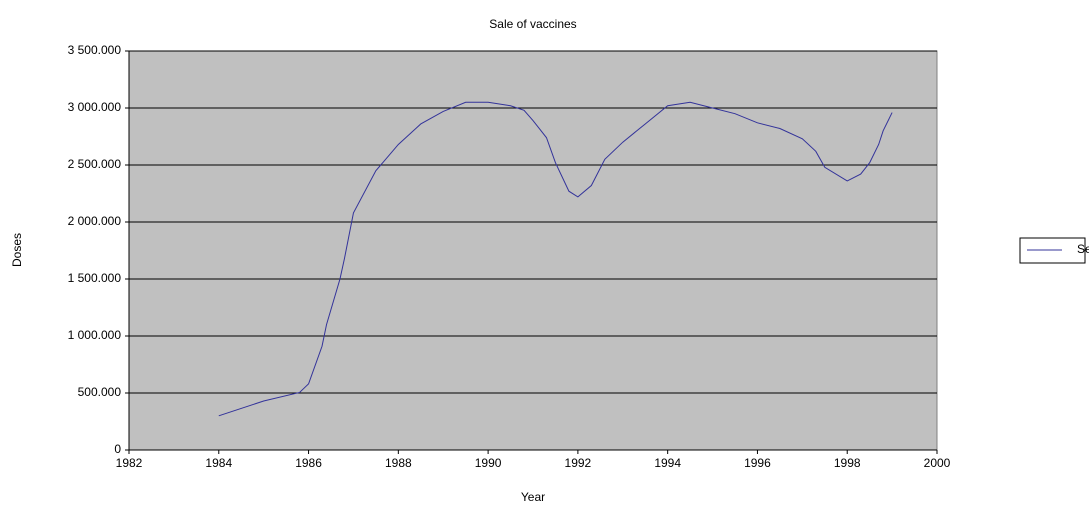 The image size is (1089, 506). What do you see at coordinates (398, 463) in the screenshot?
I see `x-tick-label: 1988` at bounding box center [398, 463].